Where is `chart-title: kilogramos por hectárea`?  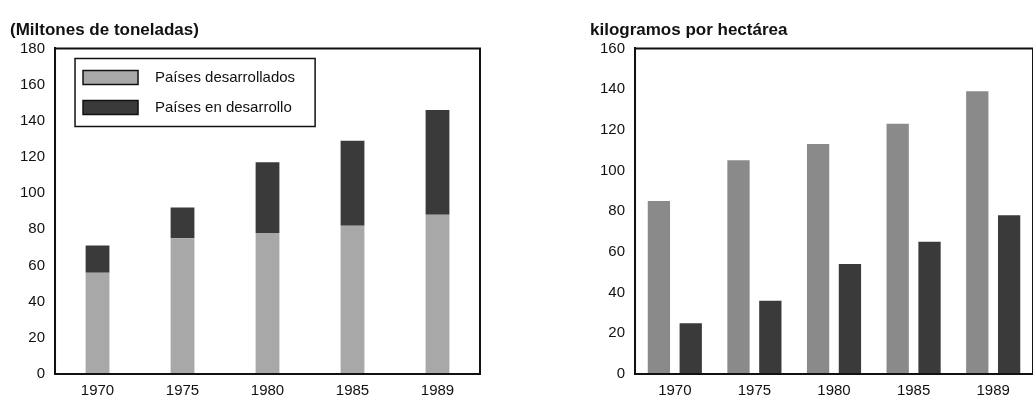 chart-title: kilogramos por hectárea is located at coordinates (689, 29).